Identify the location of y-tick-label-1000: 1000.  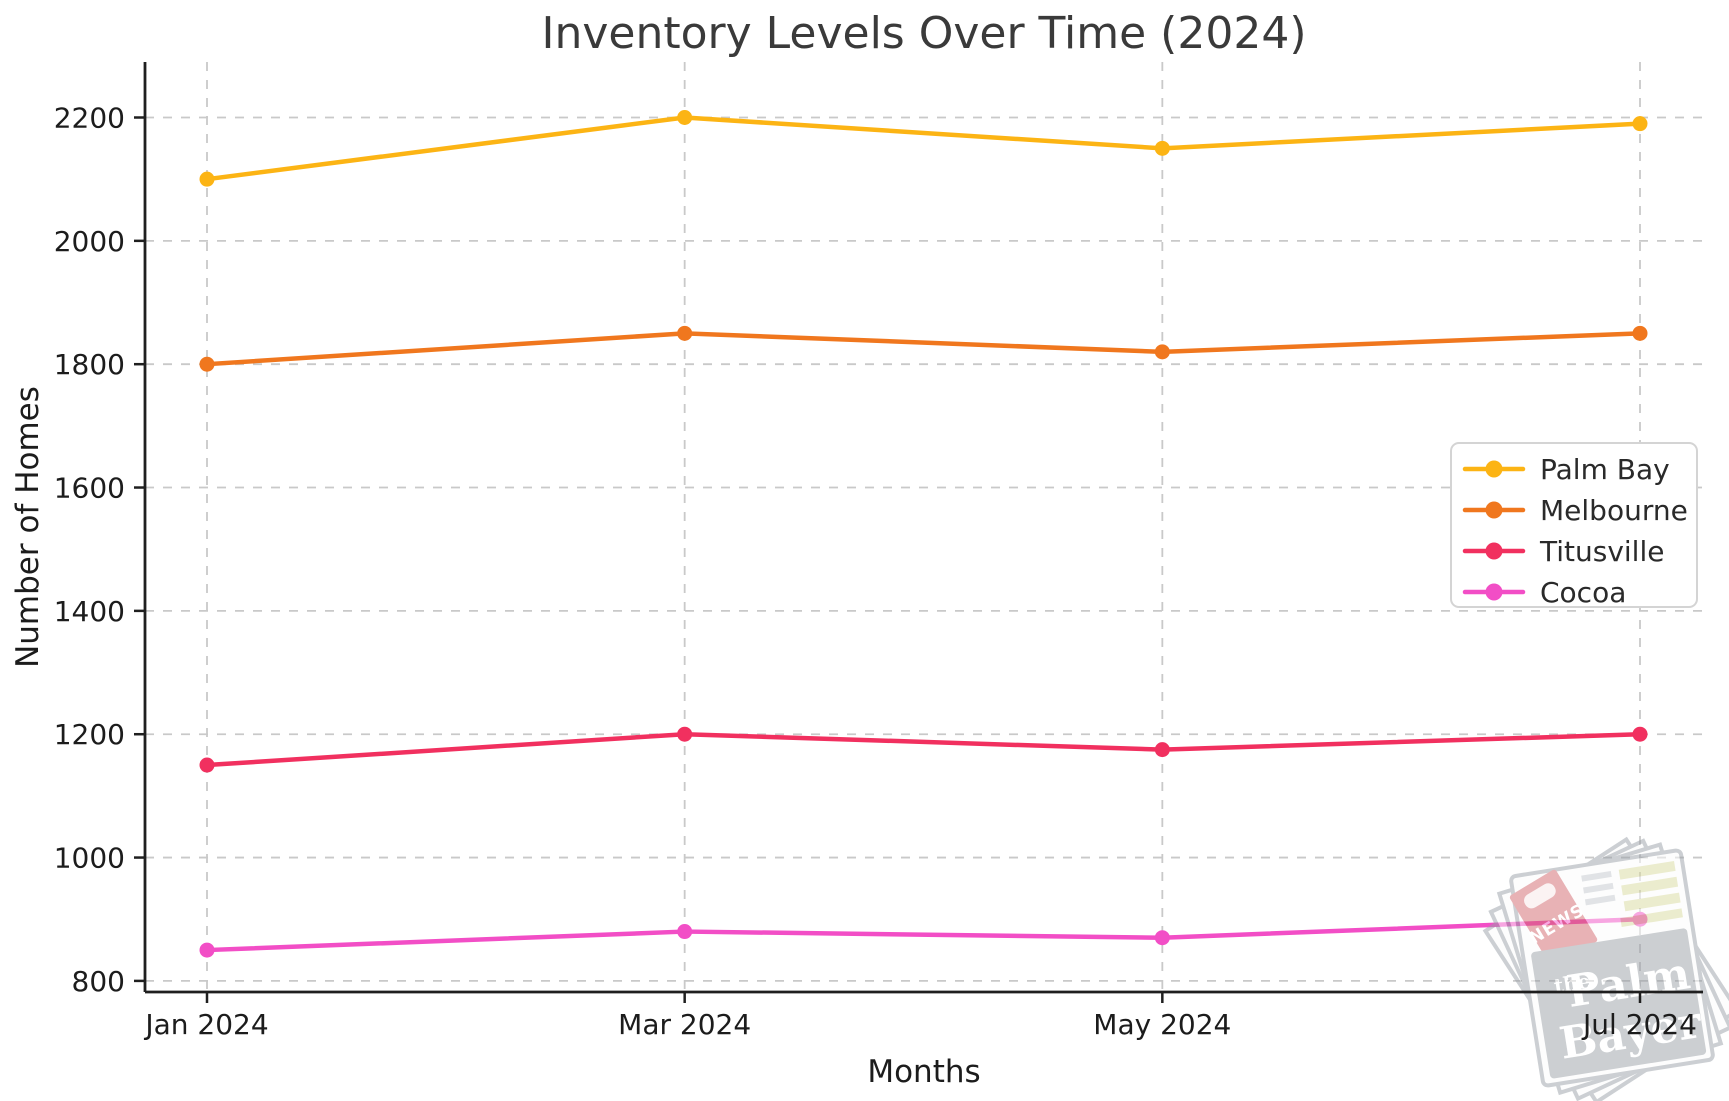
(89, 858).